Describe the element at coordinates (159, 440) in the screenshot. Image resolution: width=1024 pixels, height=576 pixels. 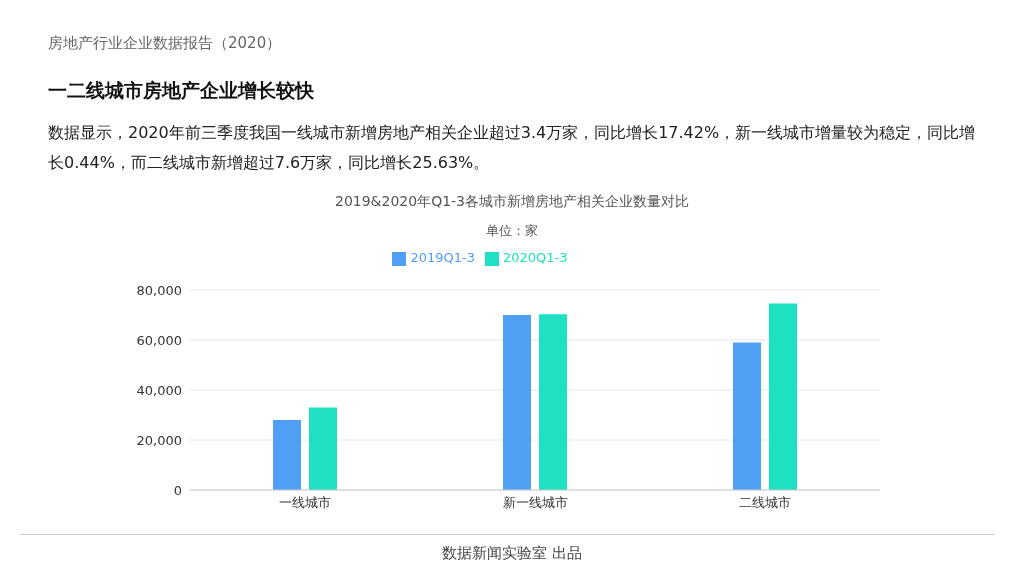
I see `y-tick-label: 20,000` at that location.